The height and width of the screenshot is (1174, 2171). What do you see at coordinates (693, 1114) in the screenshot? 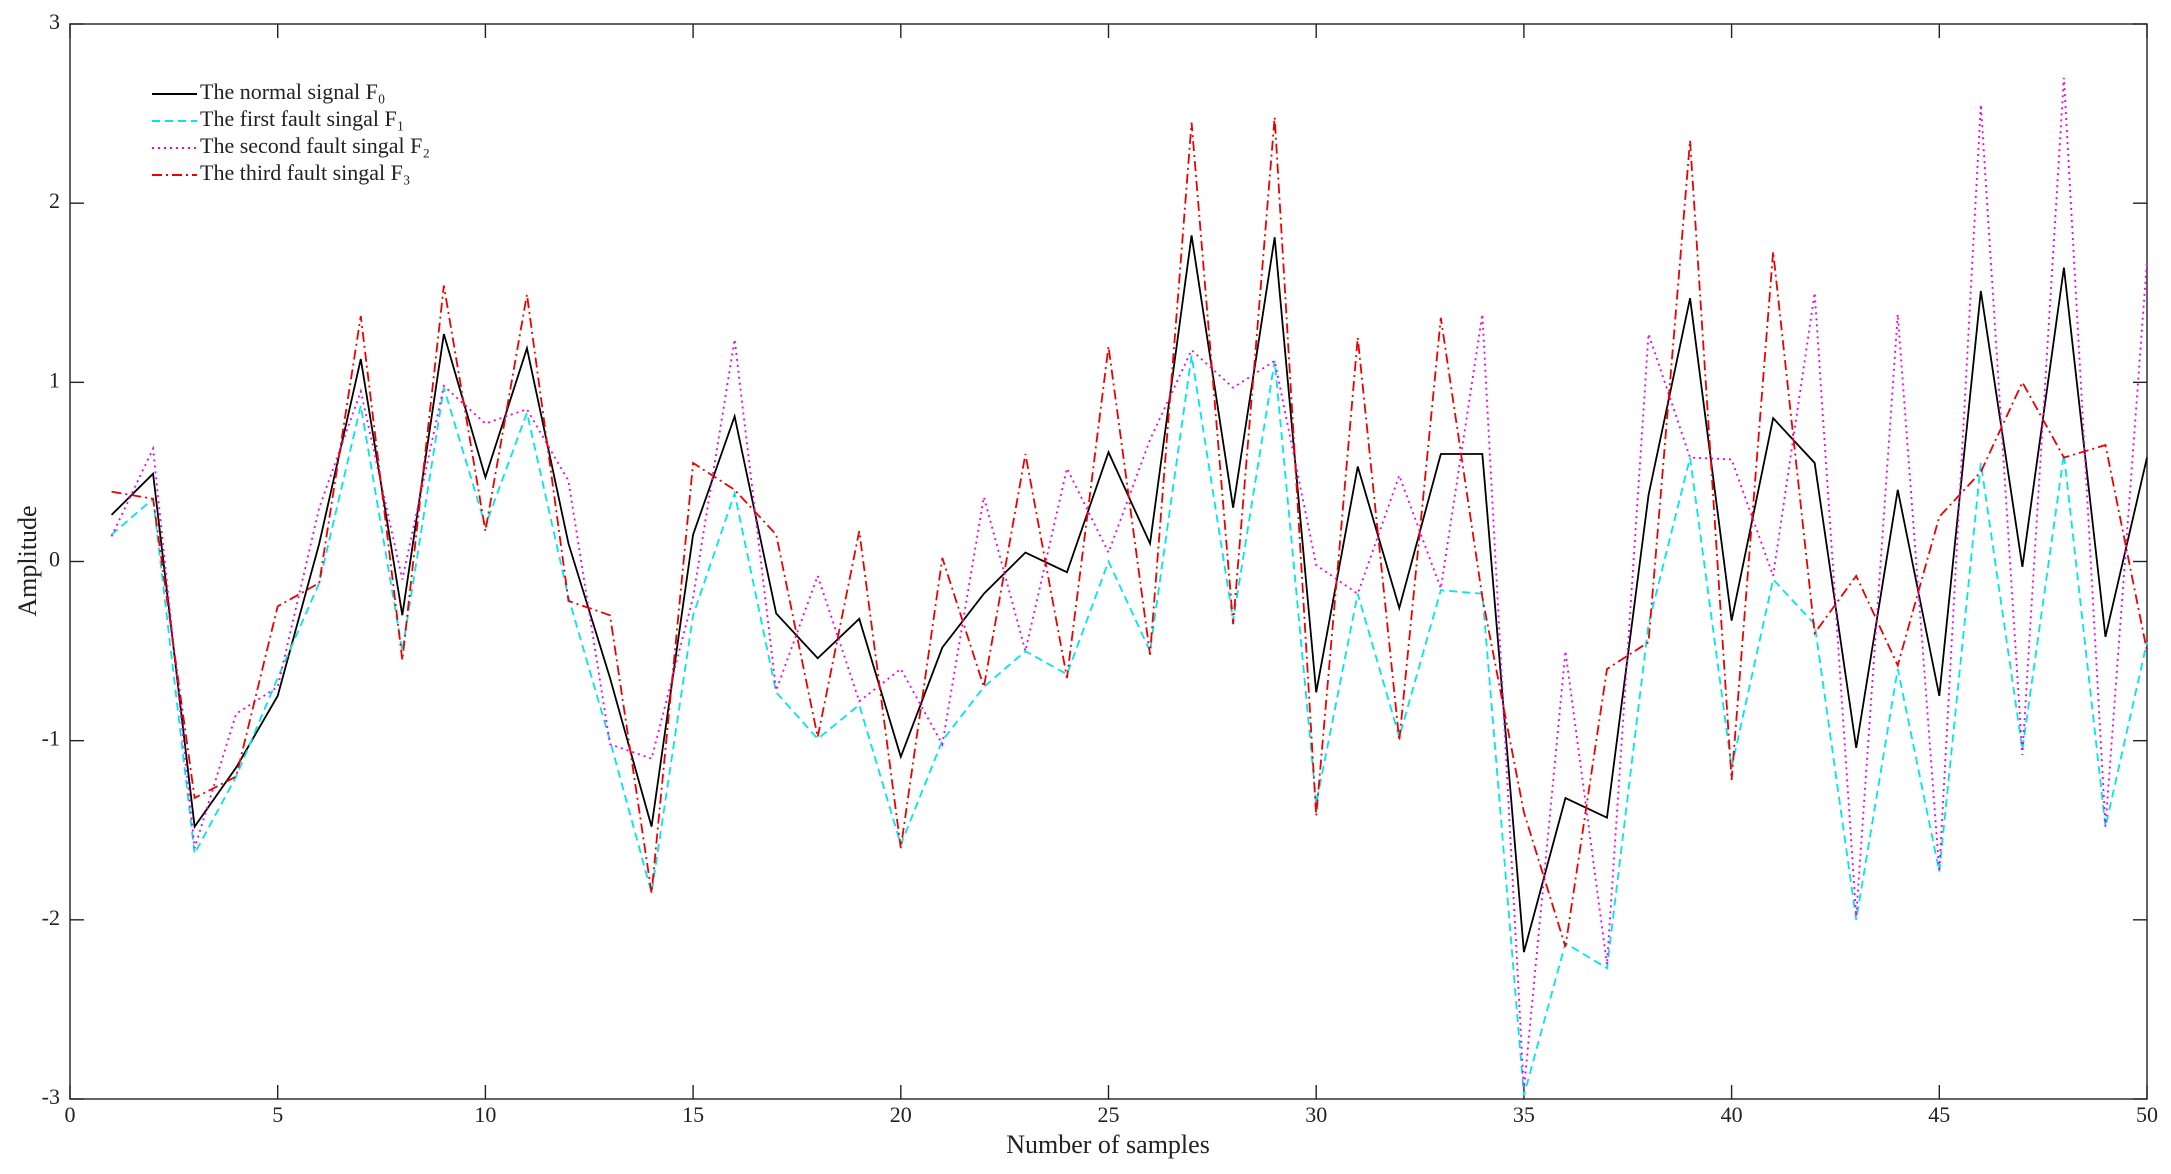
I see `x-tick-label: 15` at bounding box center [693, 1114].